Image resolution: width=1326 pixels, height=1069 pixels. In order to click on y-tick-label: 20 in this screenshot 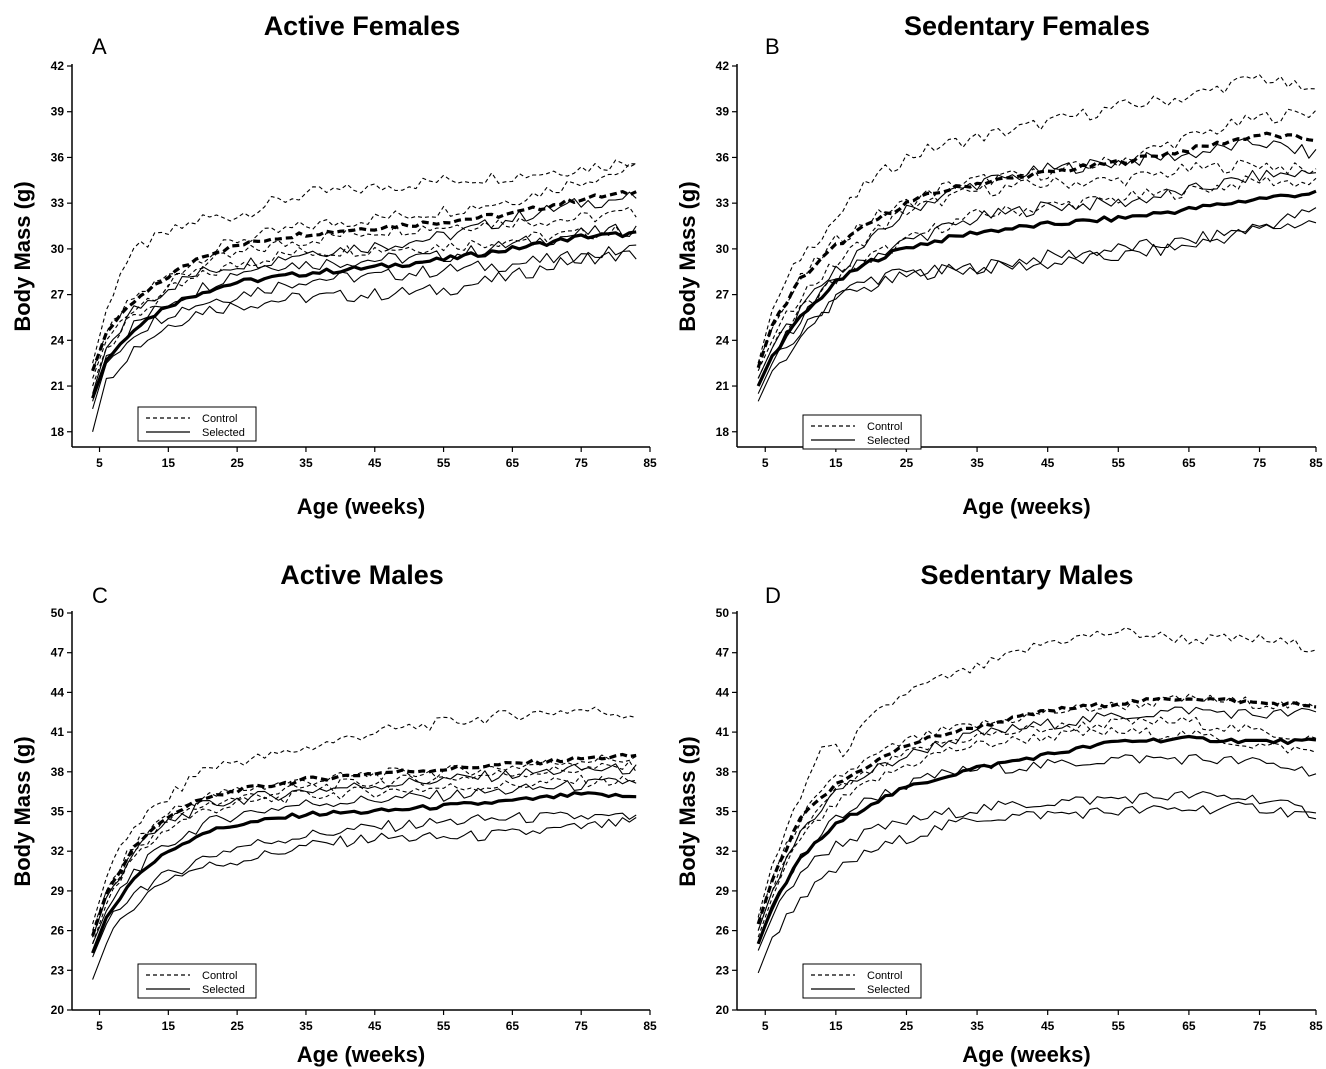, I will do `click(58, 1010)`.